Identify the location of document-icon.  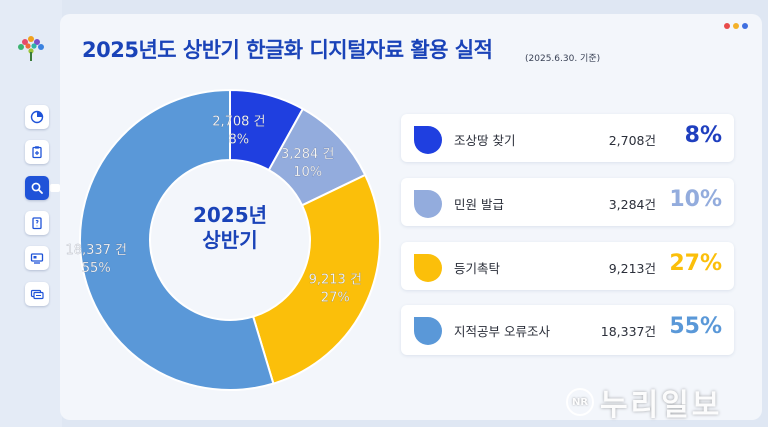
(37, 223).